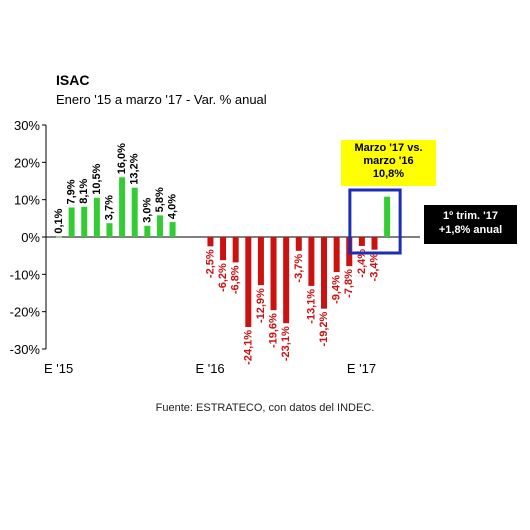 The image size is (530, 530). Describe the element at coordinates (470, 216) in the screenshot. I see `quarter-callout-line-1: 1º trim. '17` at that location.